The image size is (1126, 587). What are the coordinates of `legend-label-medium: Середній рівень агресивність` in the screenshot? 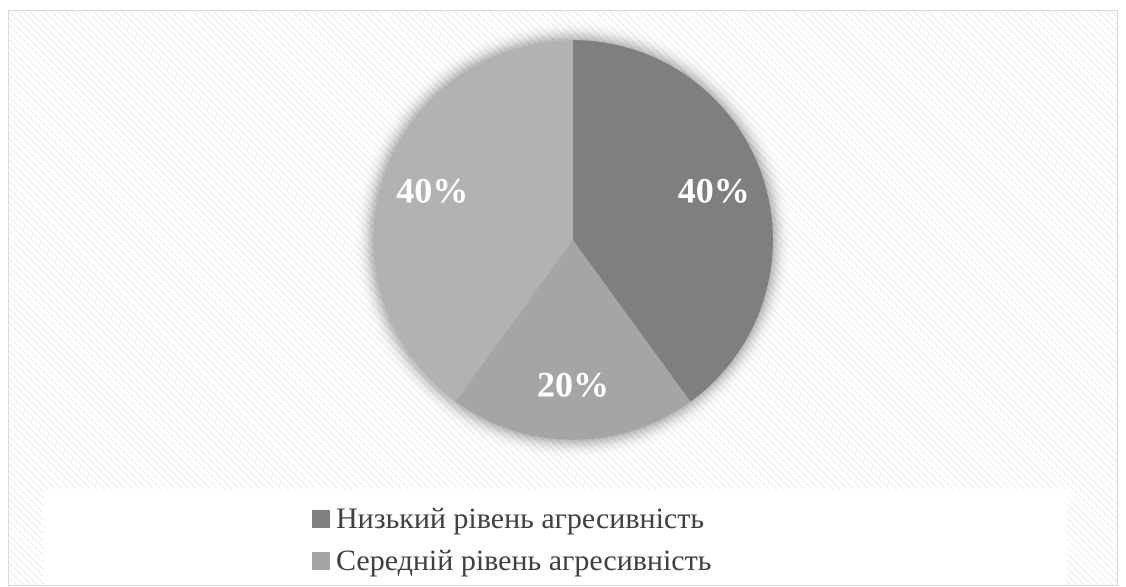 It's located at (524, 560).